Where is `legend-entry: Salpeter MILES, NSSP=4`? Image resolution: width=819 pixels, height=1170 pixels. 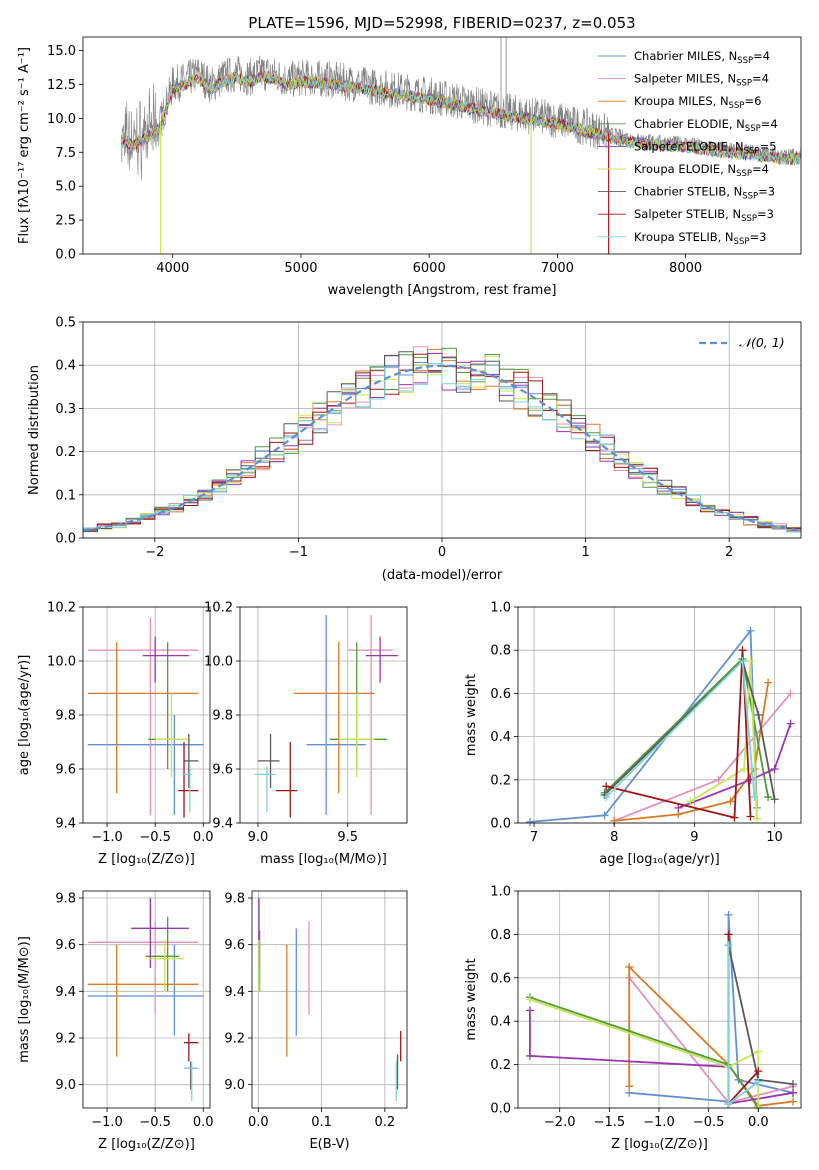
legend-entry: Salpeter MILES, NSSP=4 is located at coordinates (683, 80).